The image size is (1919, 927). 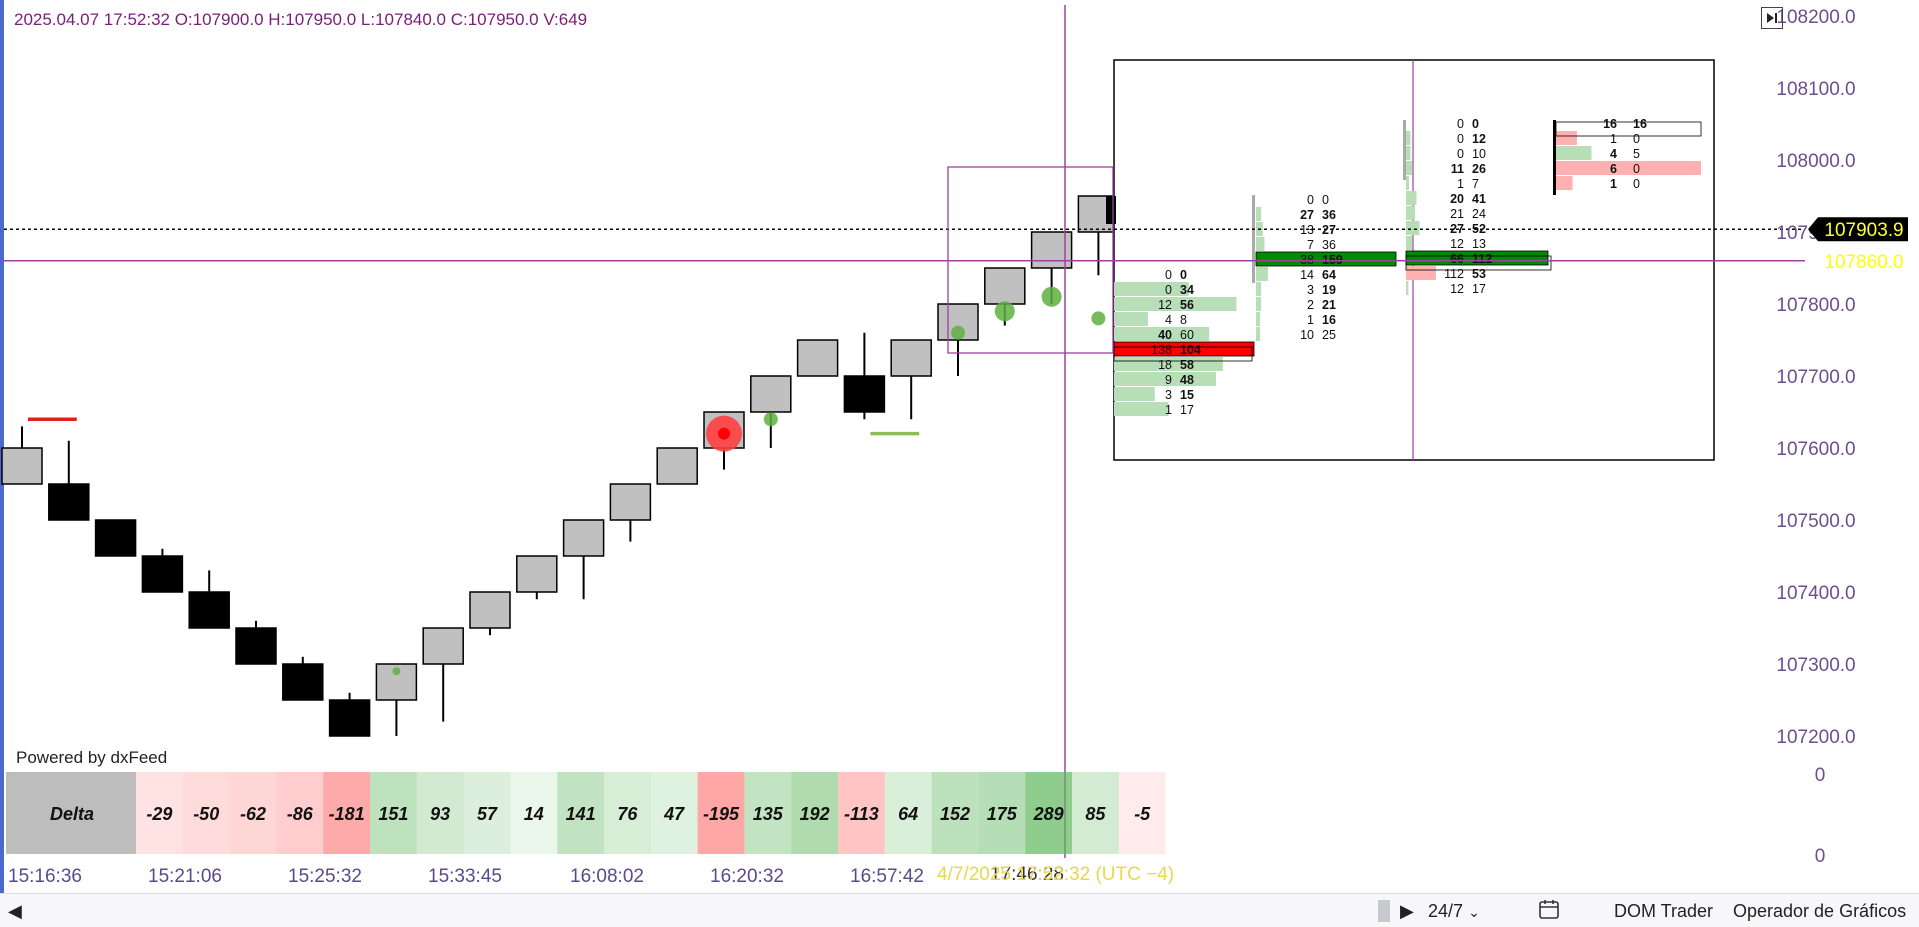 I want to click on footprint-bid: 20, so click(x=1457, y=199).